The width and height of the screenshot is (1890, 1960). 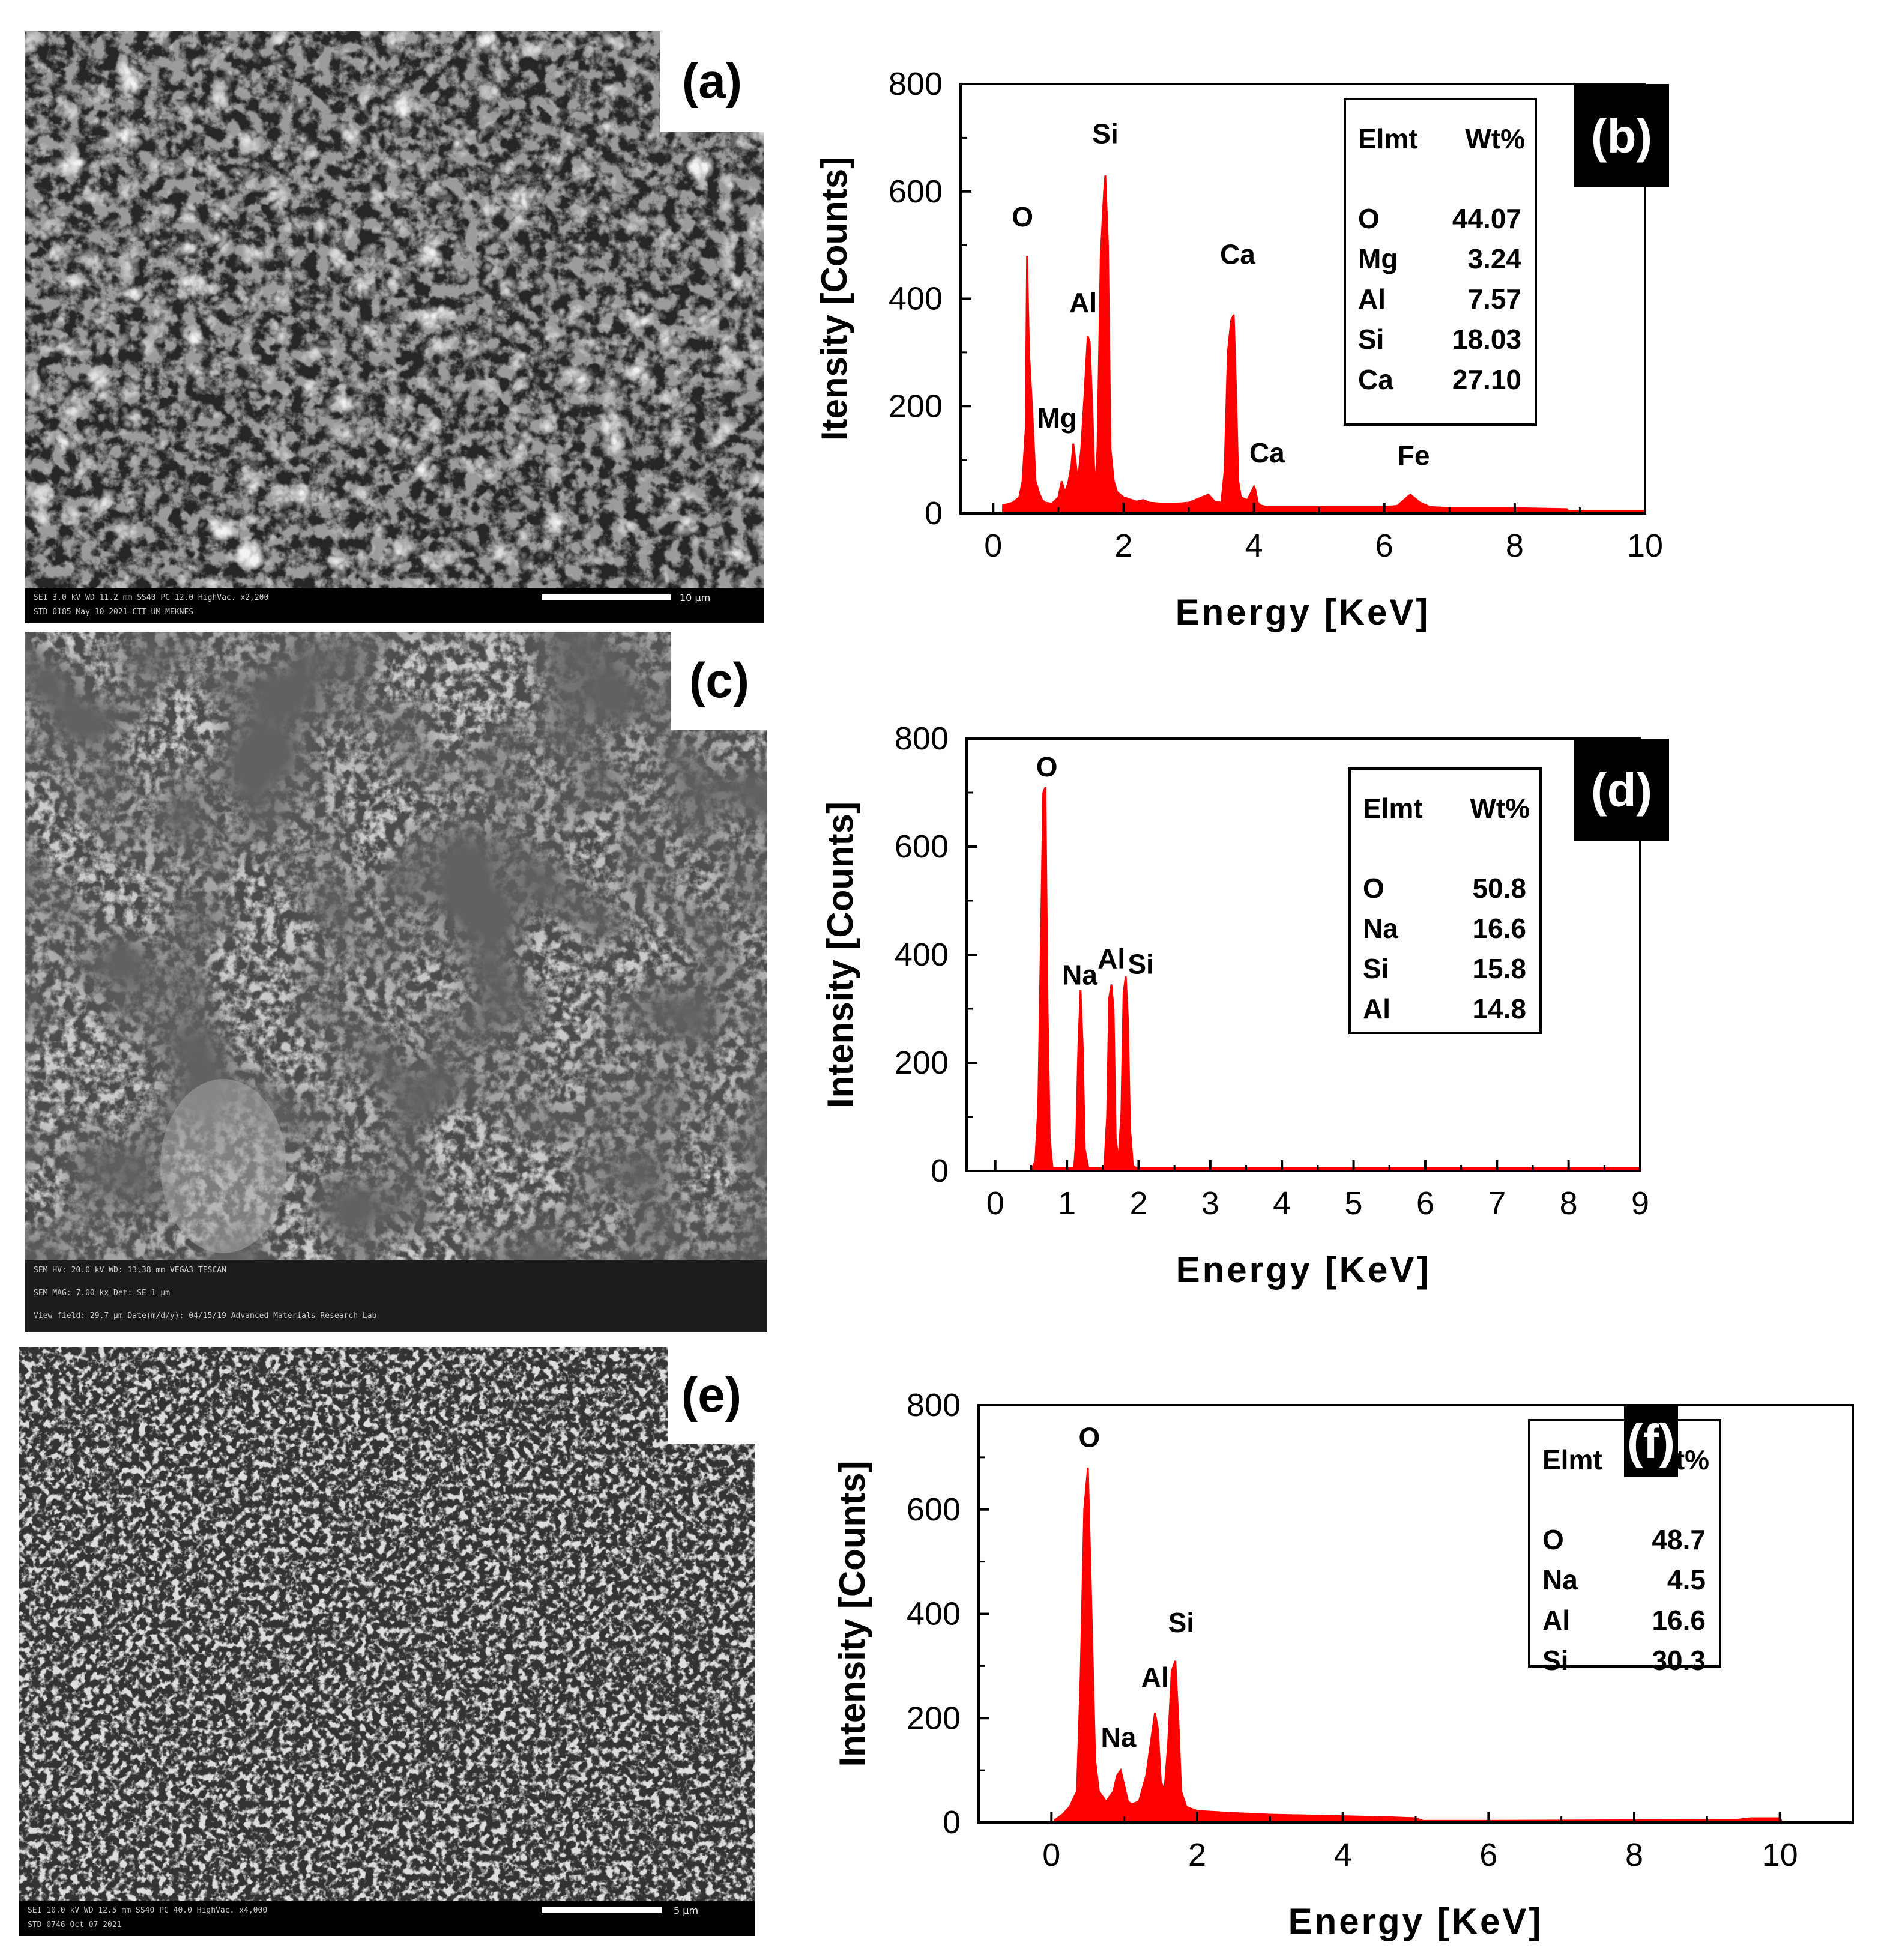 I want to click on table-cell-wt: 50.8, so click(x=1499, y=888).